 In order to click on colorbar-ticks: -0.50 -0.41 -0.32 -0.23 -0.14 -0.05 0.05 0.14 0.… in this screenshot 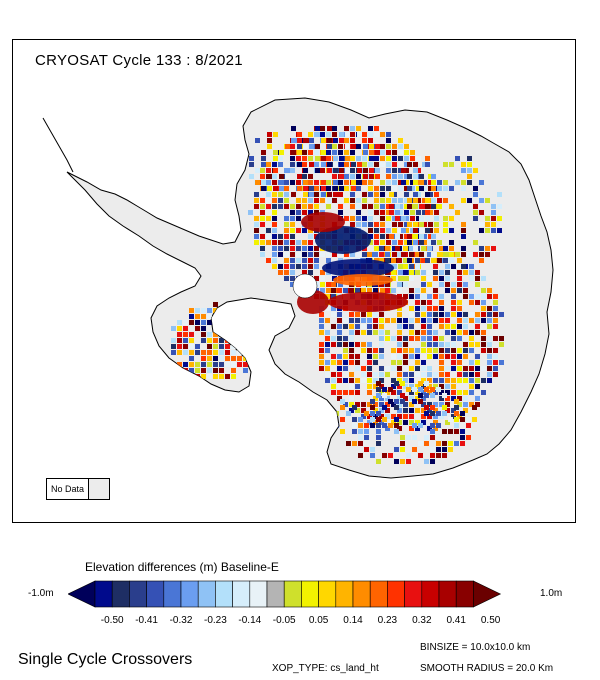, I will do `click(300, 622)`.